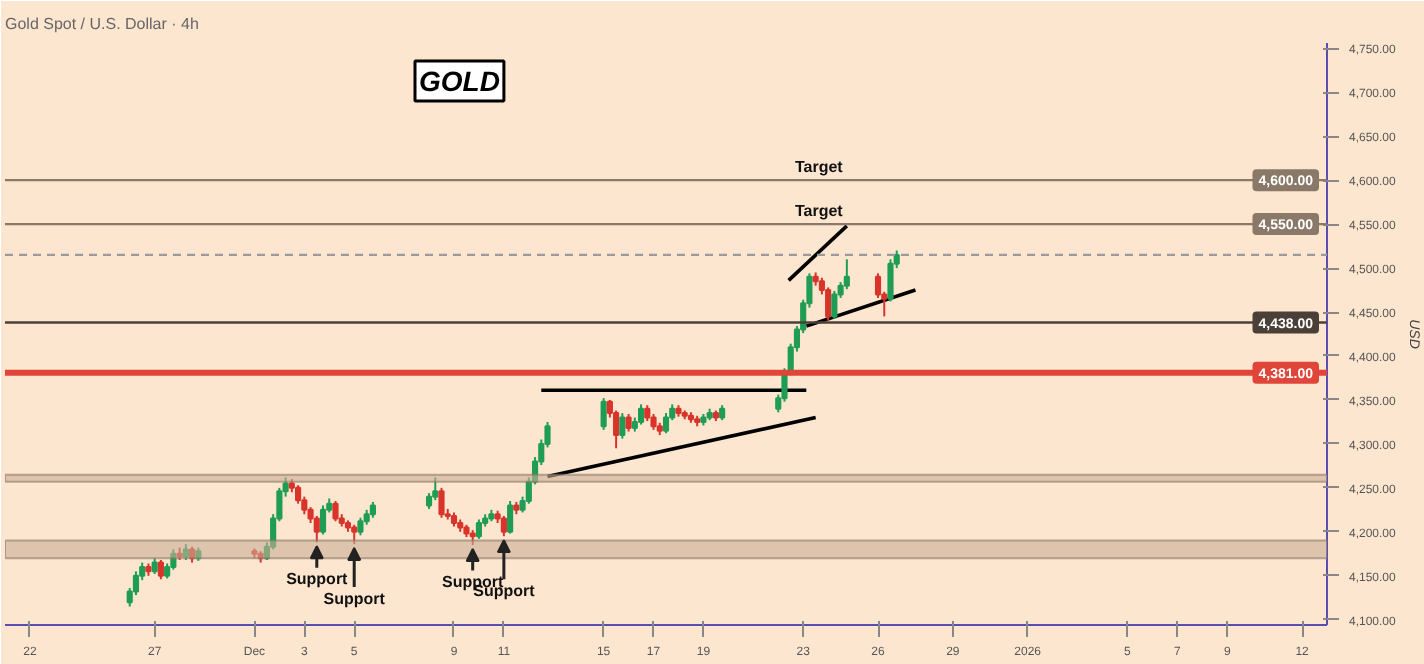 The width and height of the screenshot is (1424, 664). I want to click on chart-title: Gold Spot / U.S. Dollar · 4h, so click(102, 24).